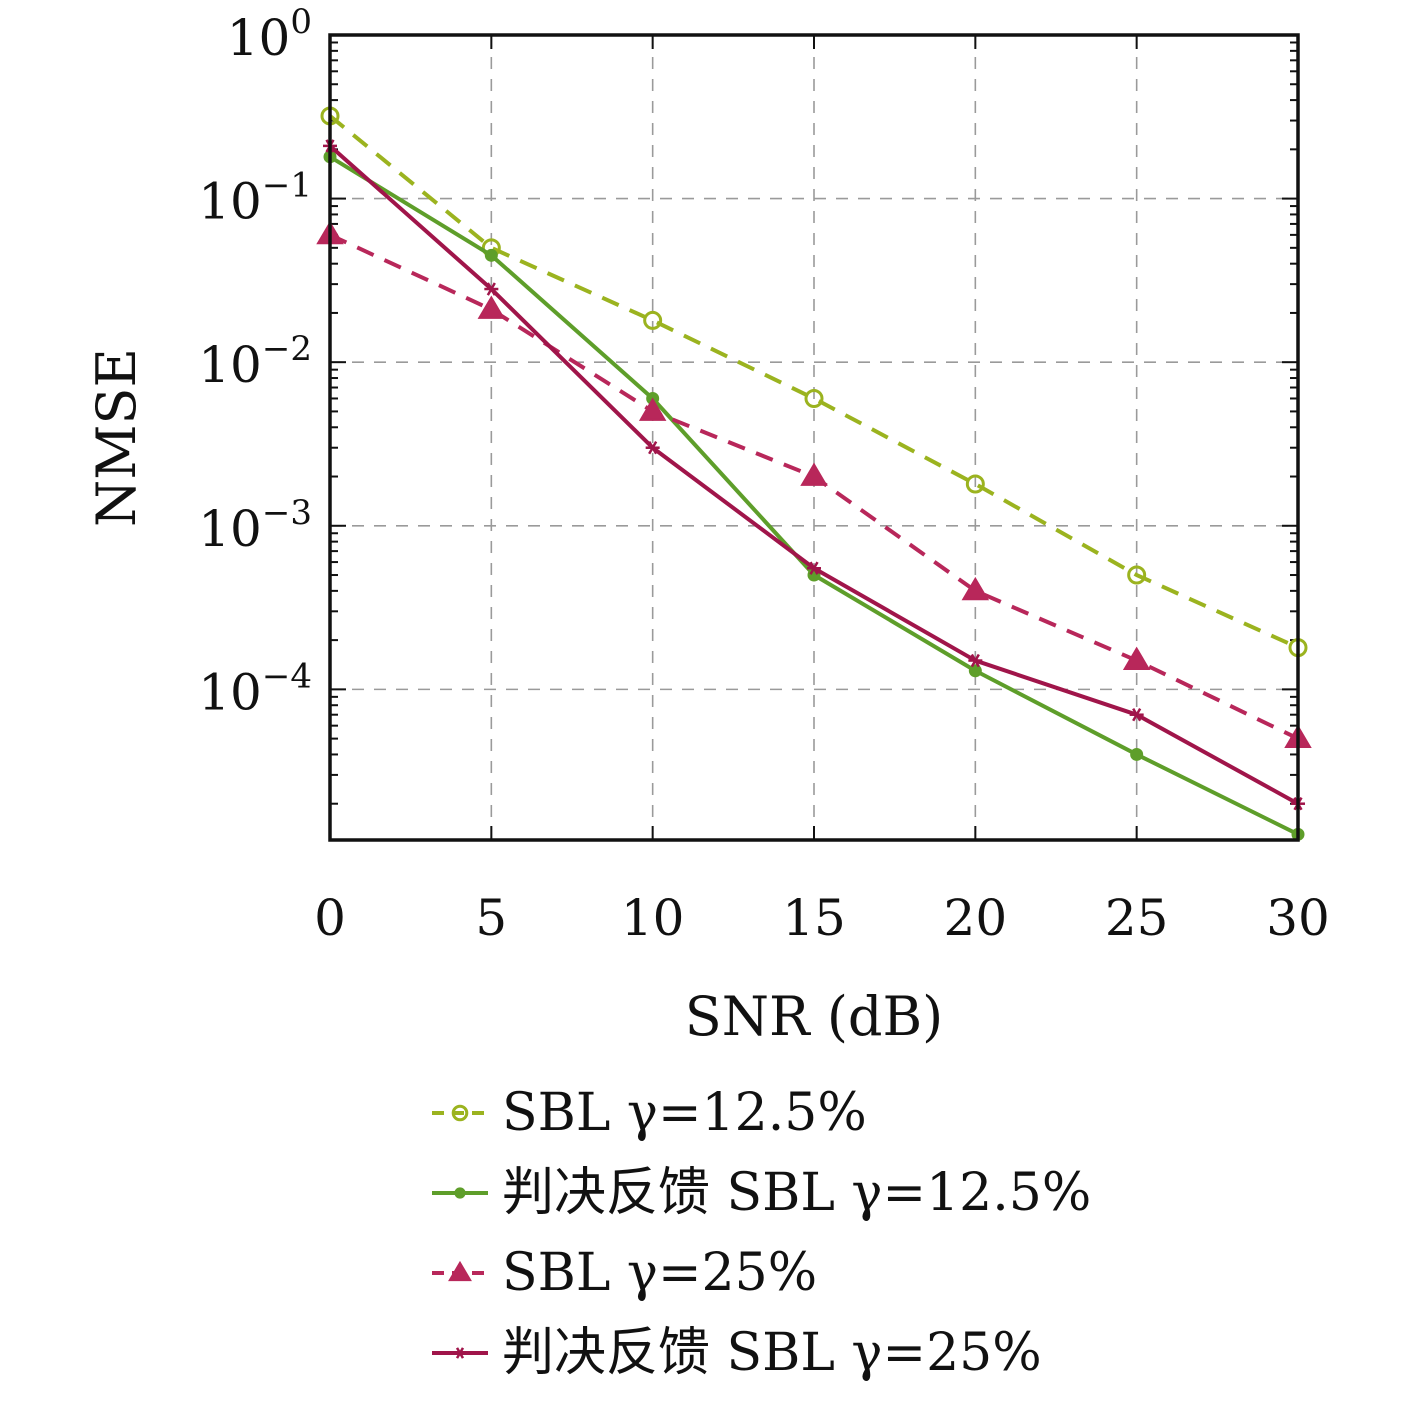 Image resolution: width=1417 pixels, height=1422 pixels. Describe the element at coordinates (491, 918) in the screenshot. I see `x-tick-label: 5` at that location.